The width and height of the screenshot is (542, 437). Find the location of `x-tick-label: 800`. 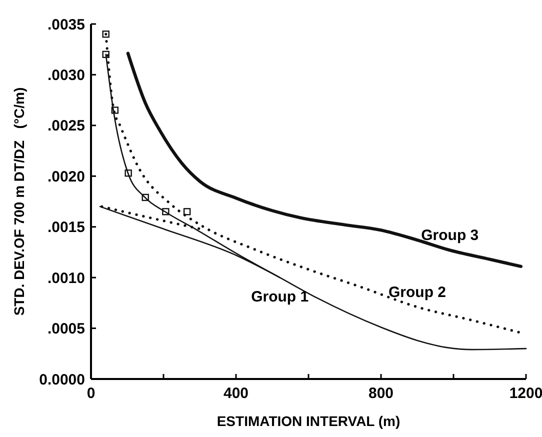

x-tick-label: 800 is located at coordinates (381, 393).